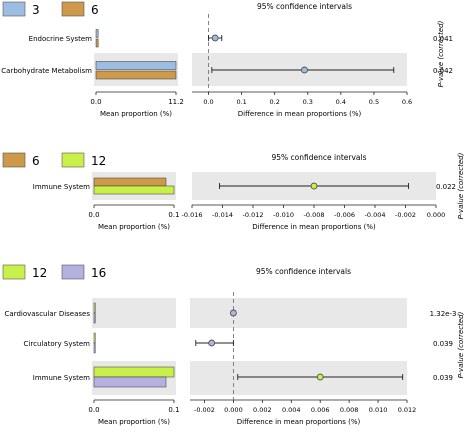 This screenshot has height=432, width=474. Describe the element at coordinates (320, 410) in the screenshot. I see `right-tick-label: 0.006` at that location.